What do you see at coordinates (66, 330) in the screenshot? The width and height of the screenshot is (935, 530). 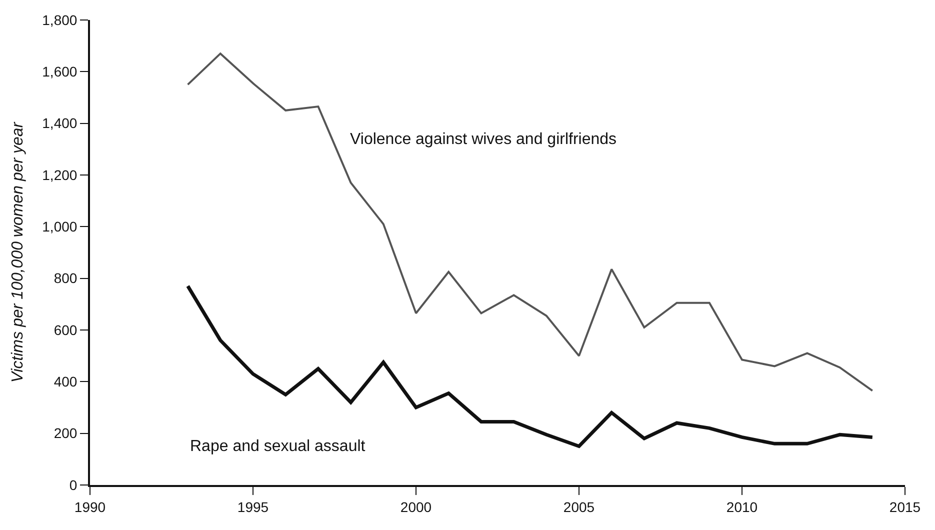 I see `y-tick-label: 600` at bounding box center [66, 330].